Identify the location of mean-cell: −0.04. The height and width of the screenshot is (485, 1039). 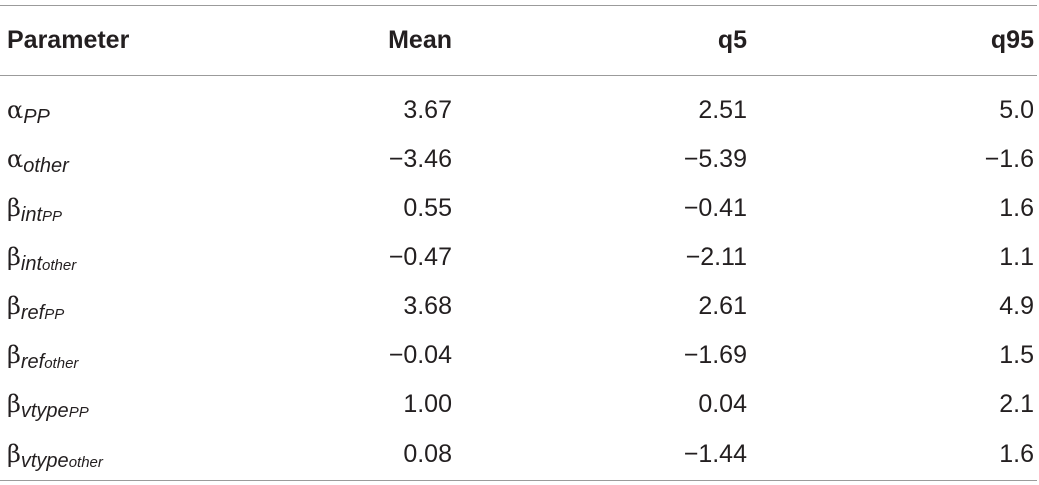
(420, 354).